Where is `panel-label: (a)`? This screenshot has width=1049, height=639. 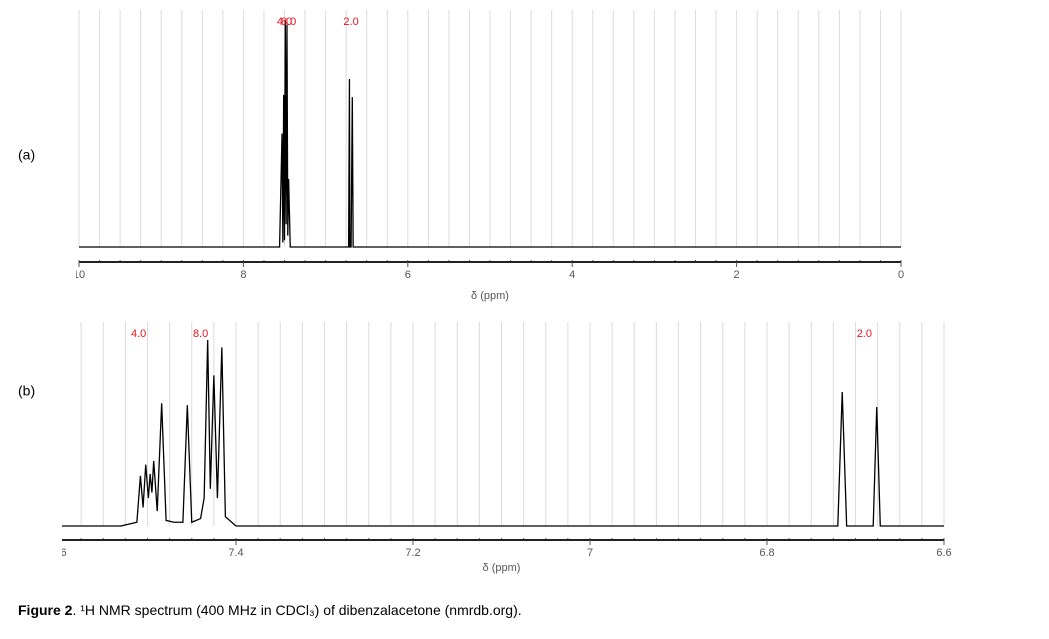
panel-label: (a) is located at coordinates (26, 155).